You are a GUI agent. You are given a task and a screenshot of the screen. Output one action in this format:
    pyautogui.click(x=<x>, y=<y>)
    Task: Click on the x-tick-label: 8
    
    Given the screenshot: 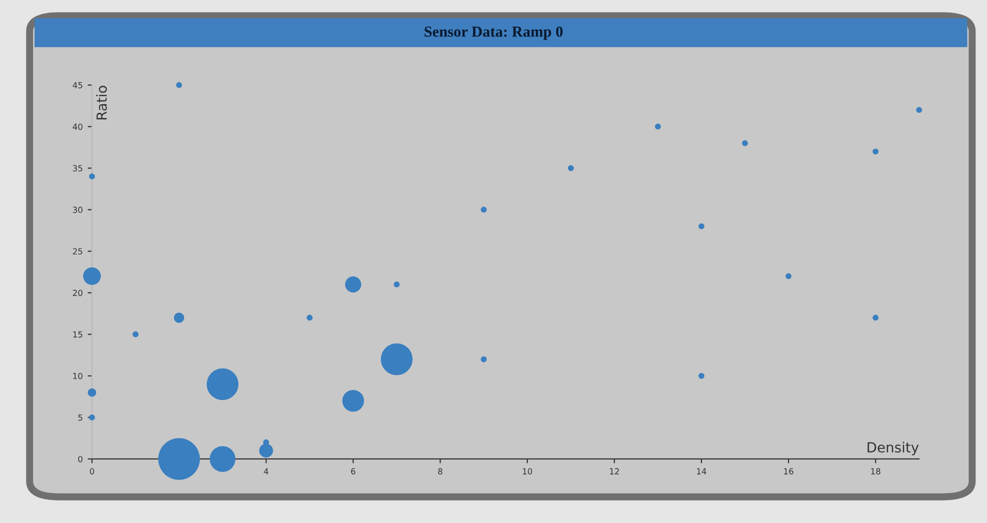 What is the action you would take?
    pyautogui.click(x=440, y=471)
    